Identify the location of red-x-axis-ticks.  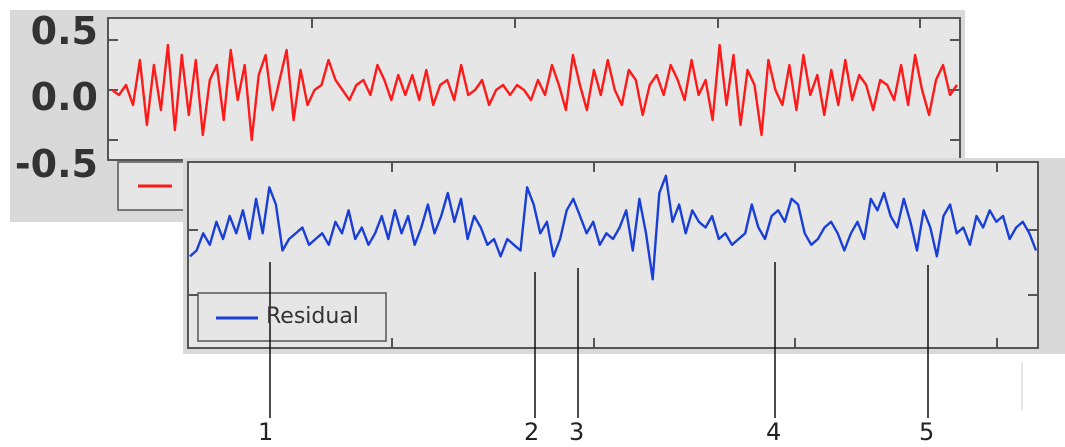
(616, 23).